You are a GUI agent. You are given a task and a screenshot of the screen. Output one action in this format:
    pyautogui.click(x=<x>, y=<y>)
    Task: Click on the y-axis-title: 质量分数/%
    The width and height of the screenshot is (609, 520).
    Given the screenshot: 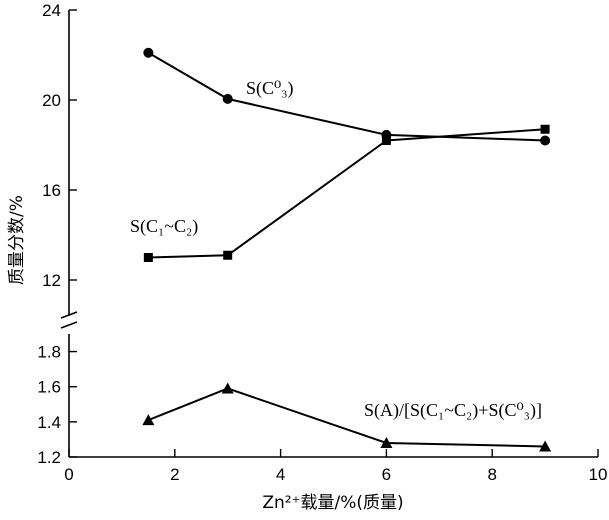 What is the action you would take?
    pyautogui.click(x=17, y=240)
    